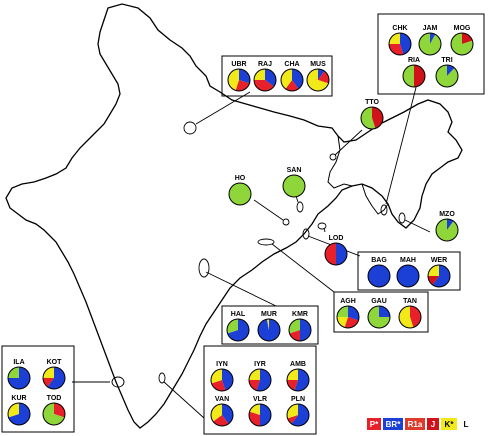  Describe the element at coordinates (379, 301) in the screenshot. I see `pie-label: GAU` at that location.